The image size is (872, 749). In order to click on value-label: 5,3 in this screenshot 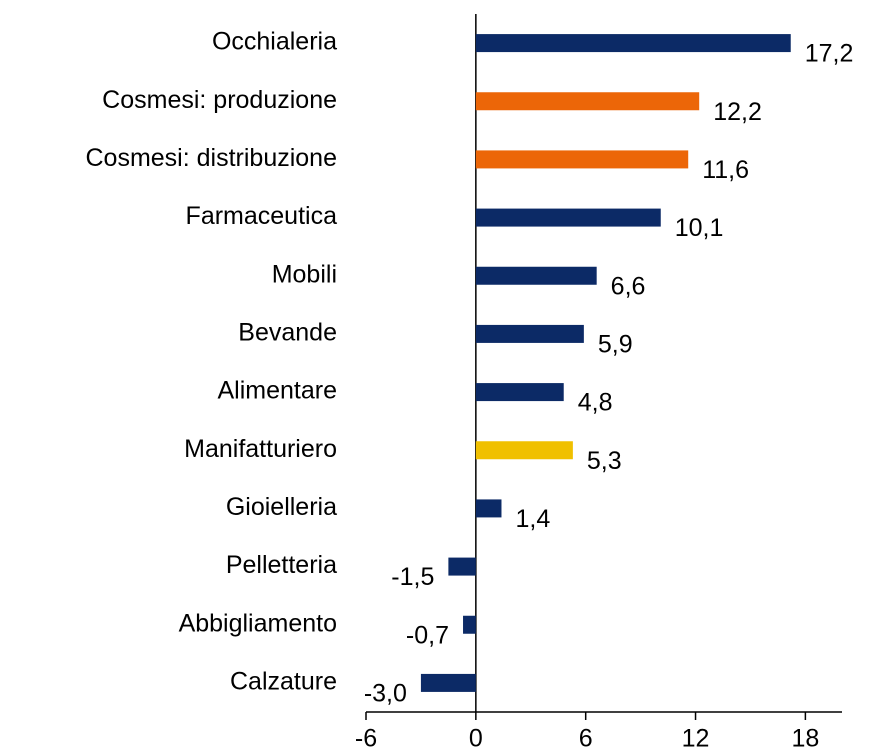, I will do `click(604, 461)`.